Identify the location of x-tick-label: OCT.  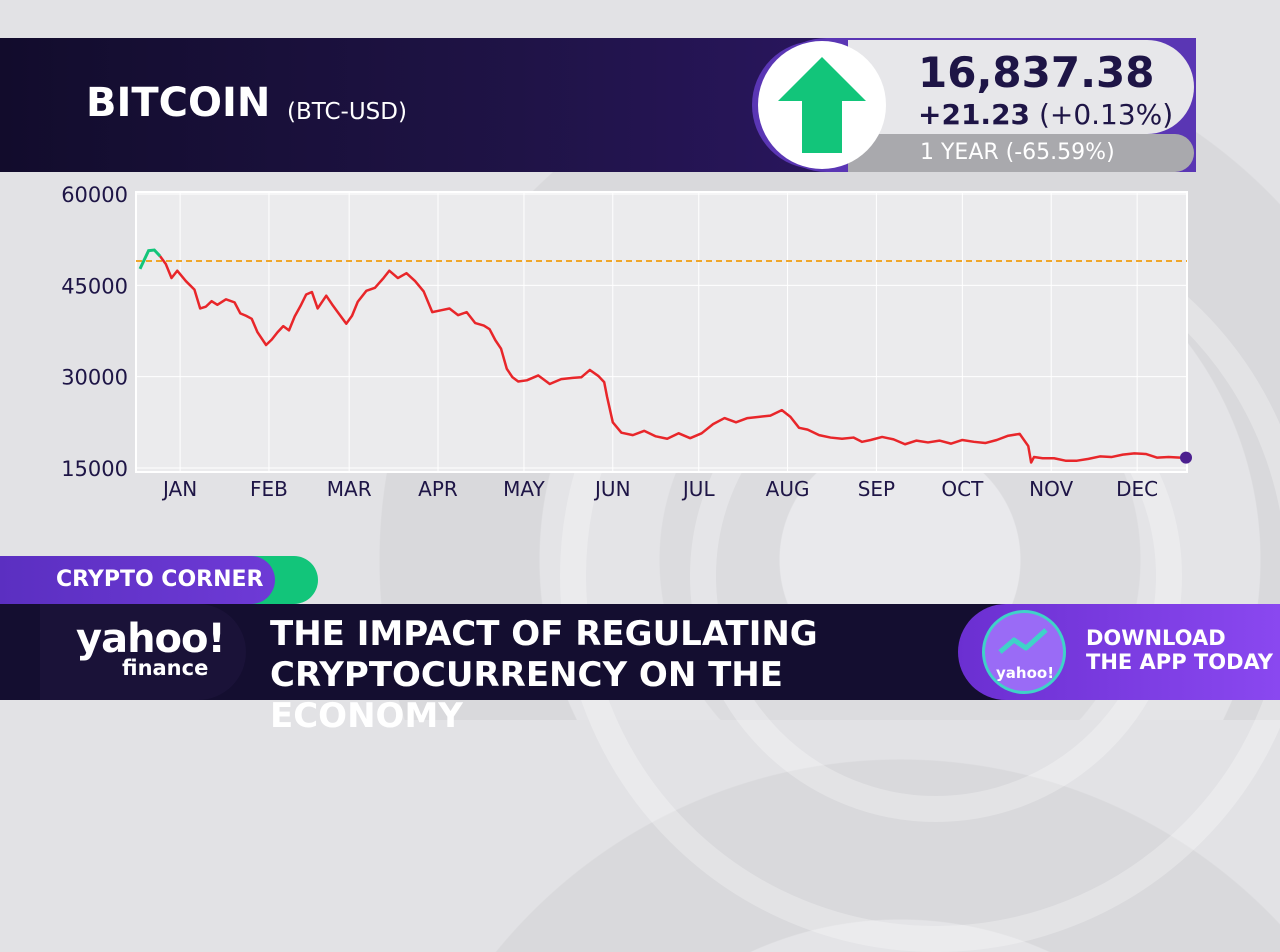
(962, 489).